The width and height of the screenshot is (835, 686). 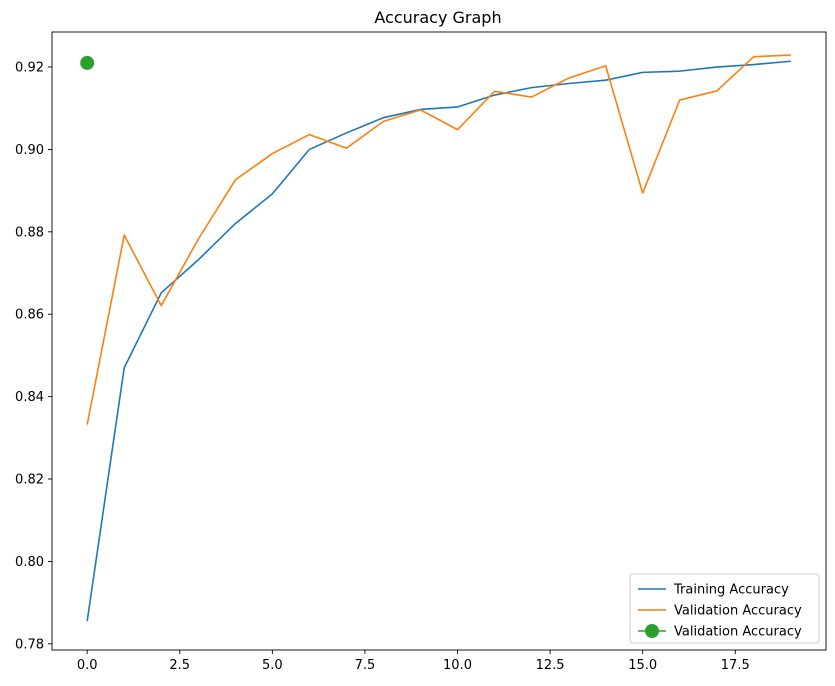 What do you see at coordinates (272, 665) in the screenshot?
I see `x-tick-label: 5.0` at bounding box center [272, 665].